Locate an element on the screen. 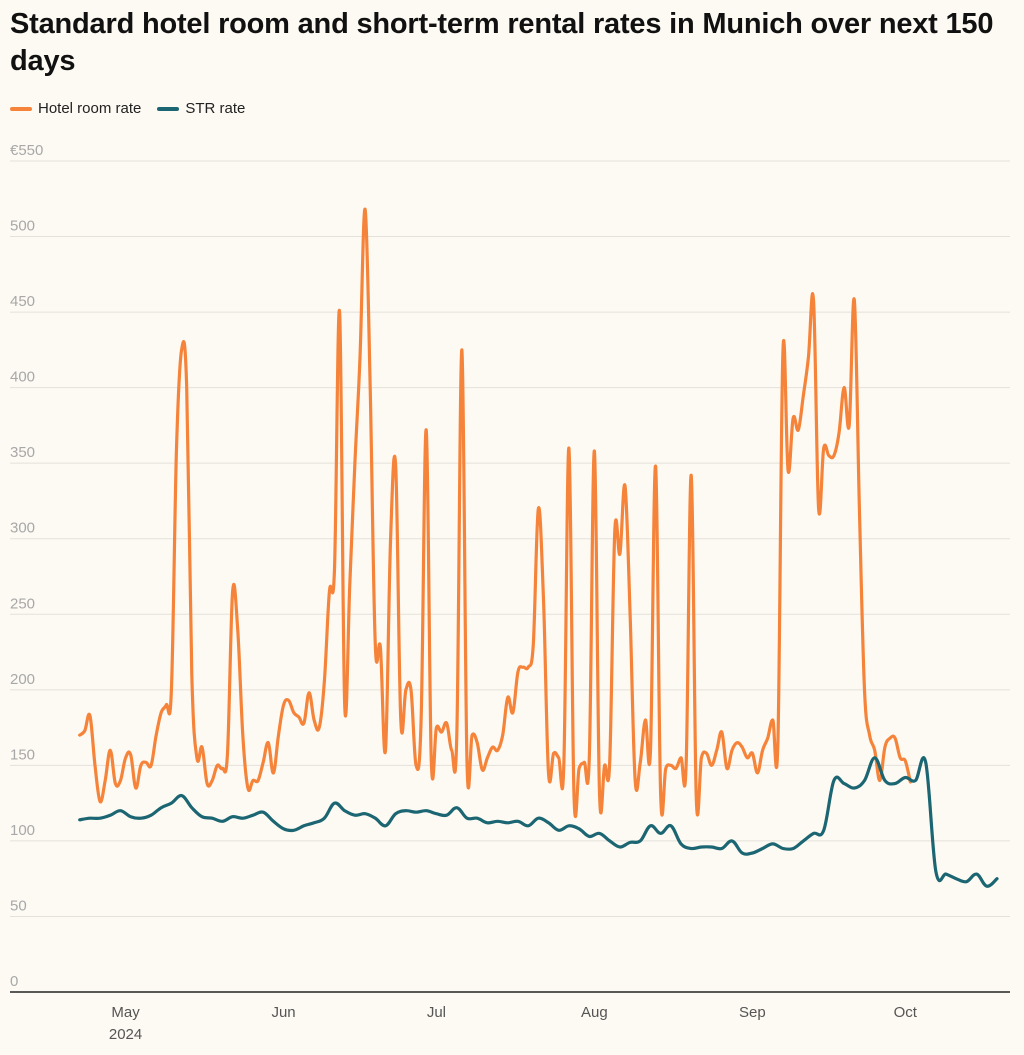 This screenshot has width=1024, height=1055. y-tick-label: 400 is located at coordinates (22, 377).